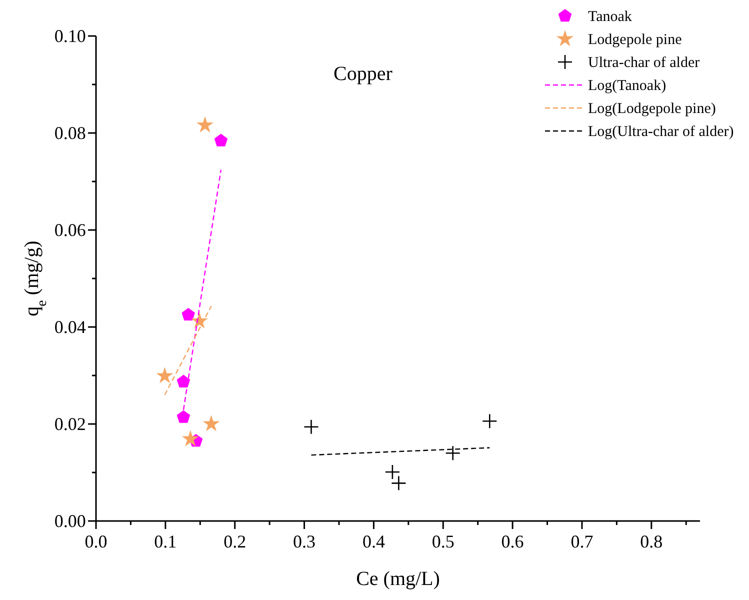 Image resolution: width=749 pixels, height=600 pixels. I want to click on legend-label: Log(Ultra-char of alder), so click(661, 132).